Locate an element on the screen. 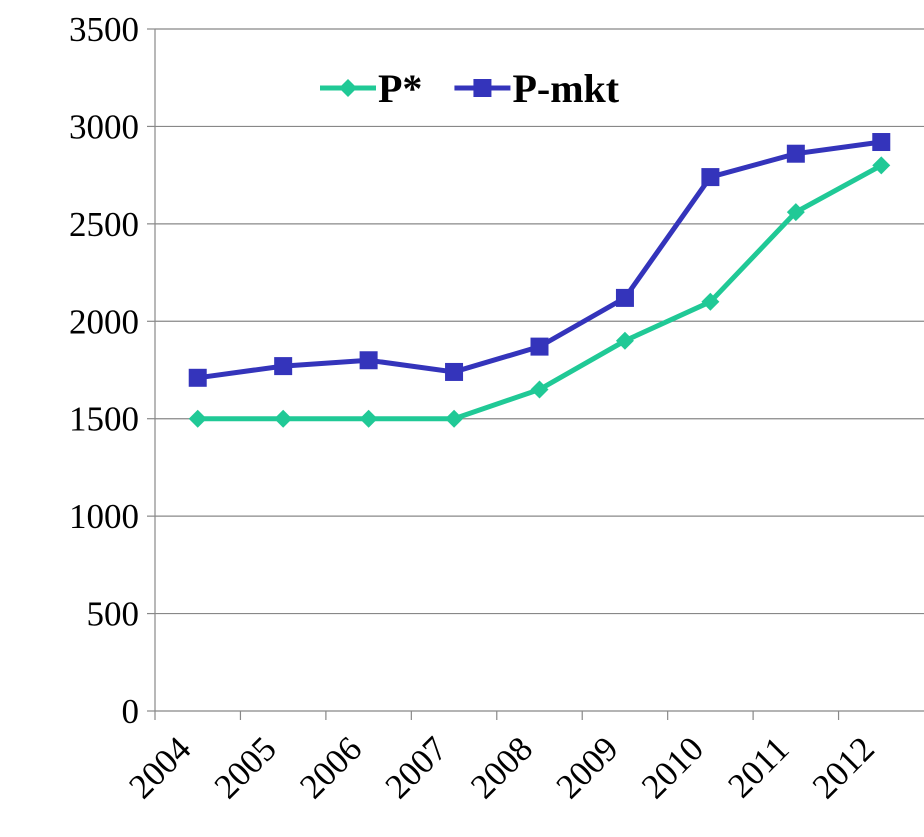  x-tick-label: 2012 is located at coordinates (843, 767).